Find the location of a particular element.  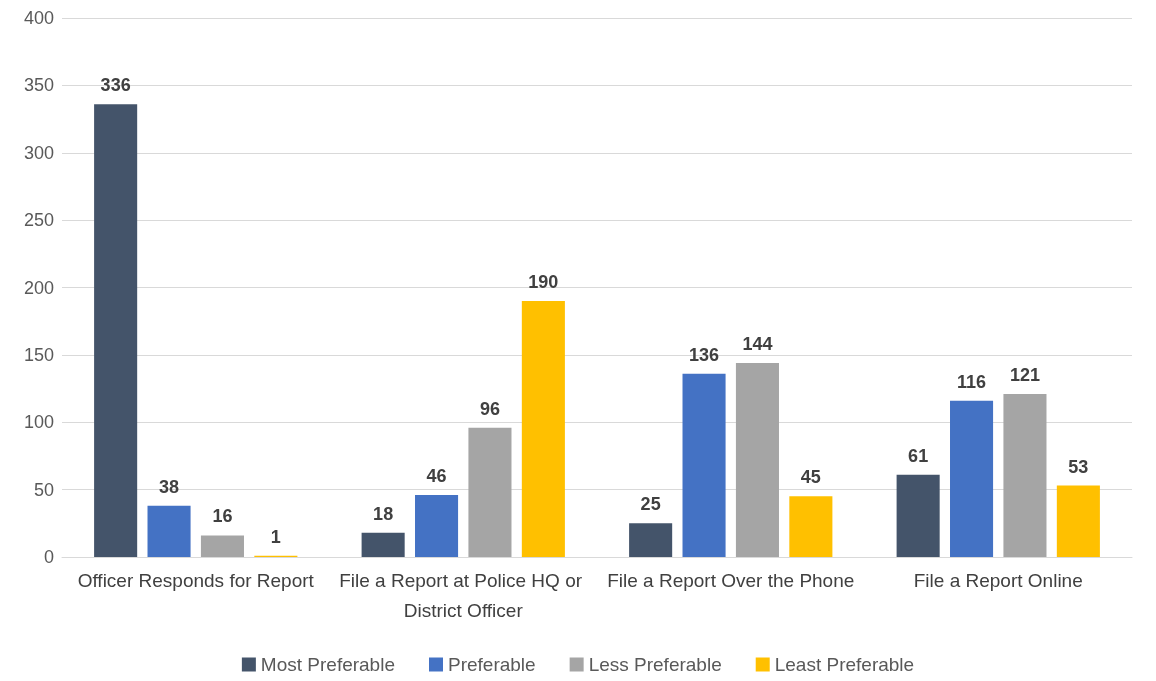

y-tick-label: 250 is located at coordinates (38, 220).